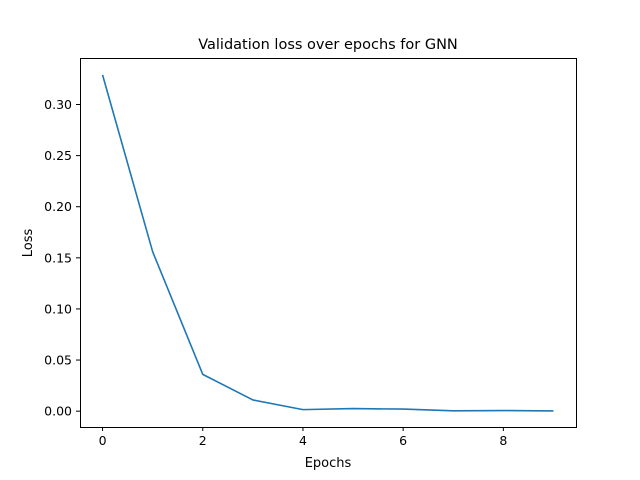  I want to click on y-tick-label: 0.00, so click(58, 411).